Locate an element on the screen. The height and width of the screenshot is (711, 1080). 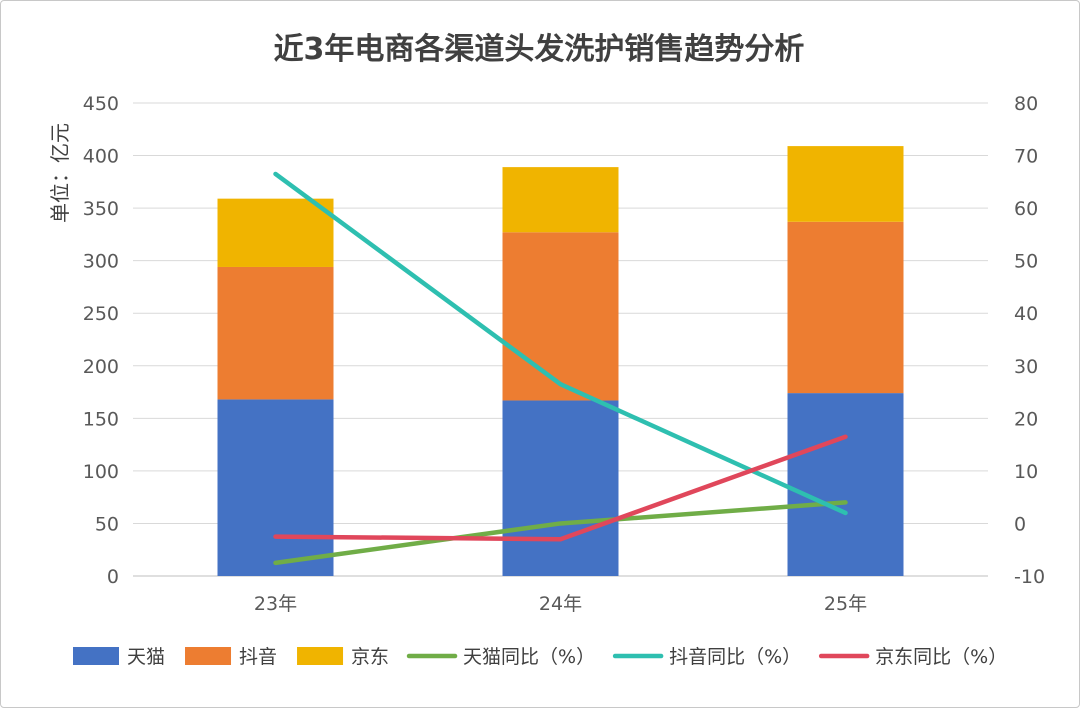
y-tick-label: 200 is located at coordinates (101, 367).